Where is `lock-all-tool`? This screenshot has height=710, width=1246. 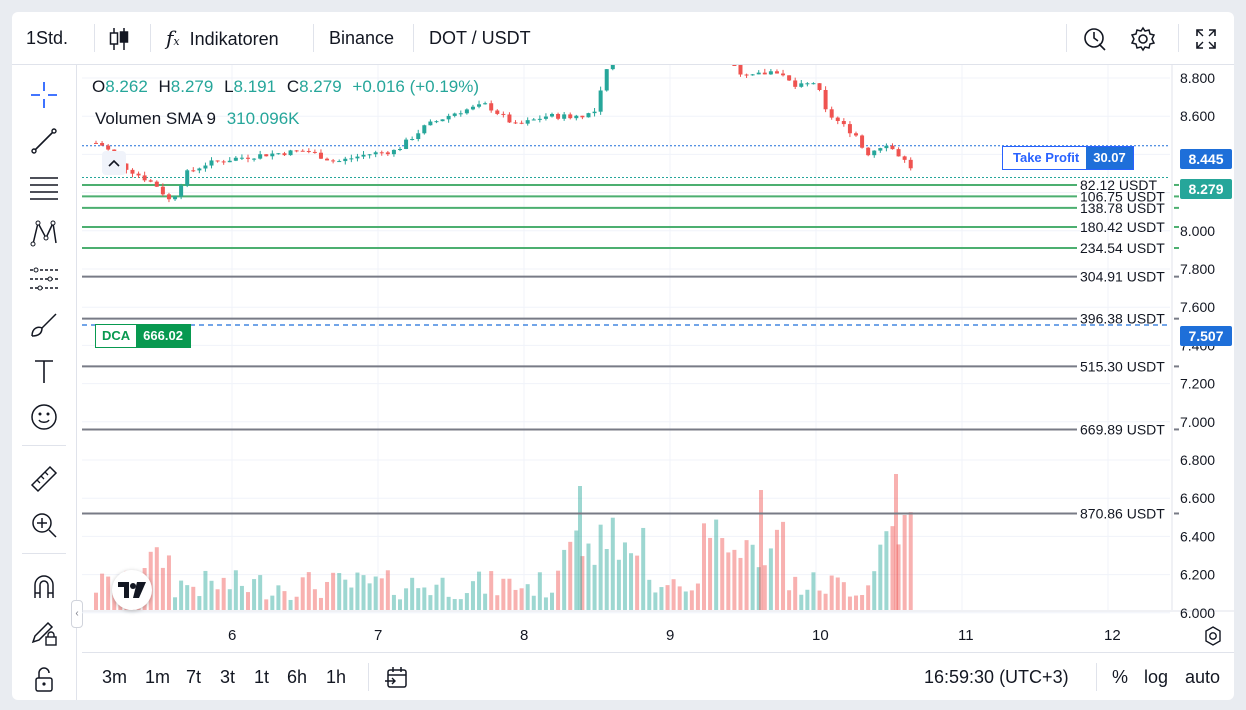
lock-all-tool is located at coordinates (44, 679).